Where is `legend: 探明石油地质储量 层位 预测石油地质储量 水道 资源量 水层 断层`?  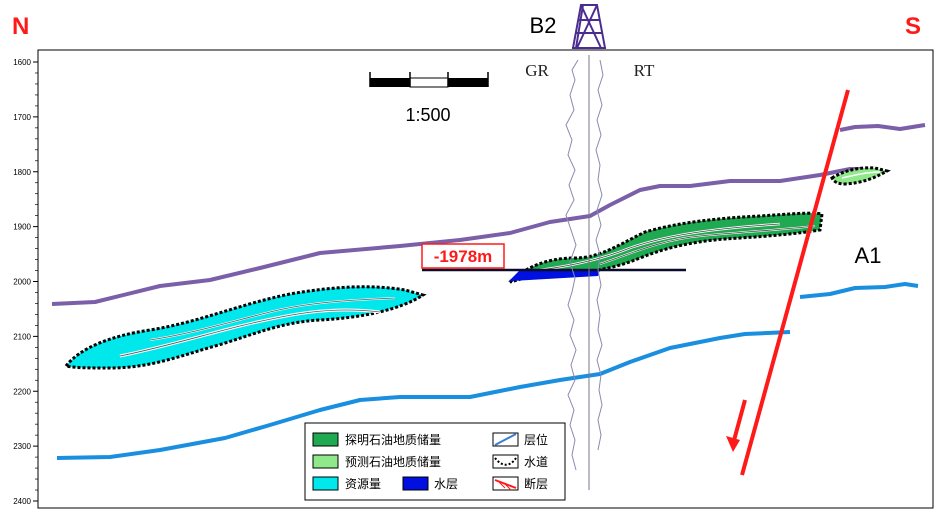
legend: 探明石油地质储量 层位 预测石油地质储量 水道 资源量 水层 断层 is located at coordinates (435, 461).